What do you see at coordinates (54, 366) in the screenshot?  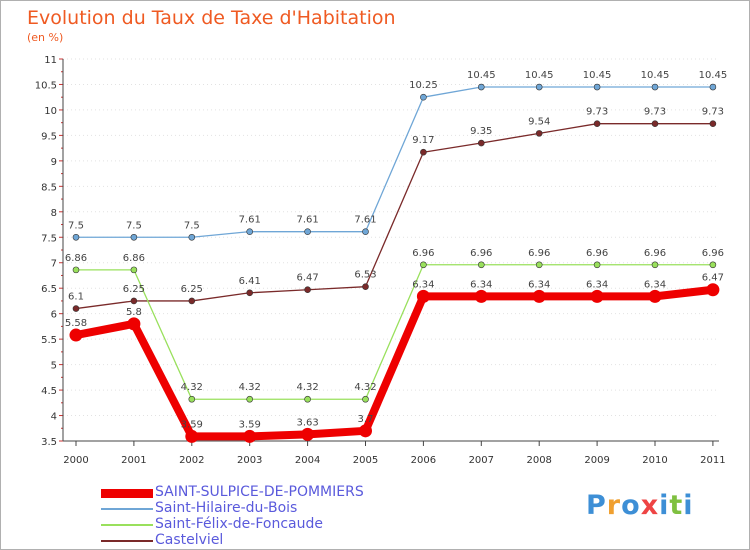 I see `y-tick-label: 5` at bounding box center [54, 366].